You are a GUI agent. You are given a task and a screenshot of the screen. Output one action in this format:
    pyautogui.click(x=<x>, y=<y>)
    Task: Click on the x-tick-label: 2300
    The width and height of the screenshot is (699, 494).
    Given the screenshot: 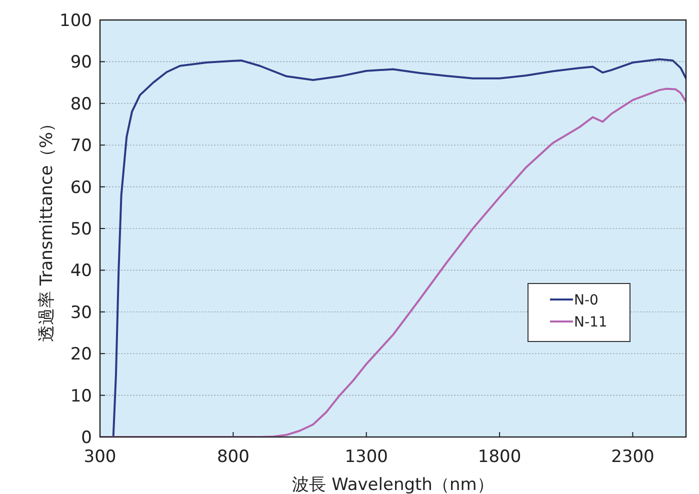 What is the action you would take?
    pyautogui.click(x=632, y=457)
    